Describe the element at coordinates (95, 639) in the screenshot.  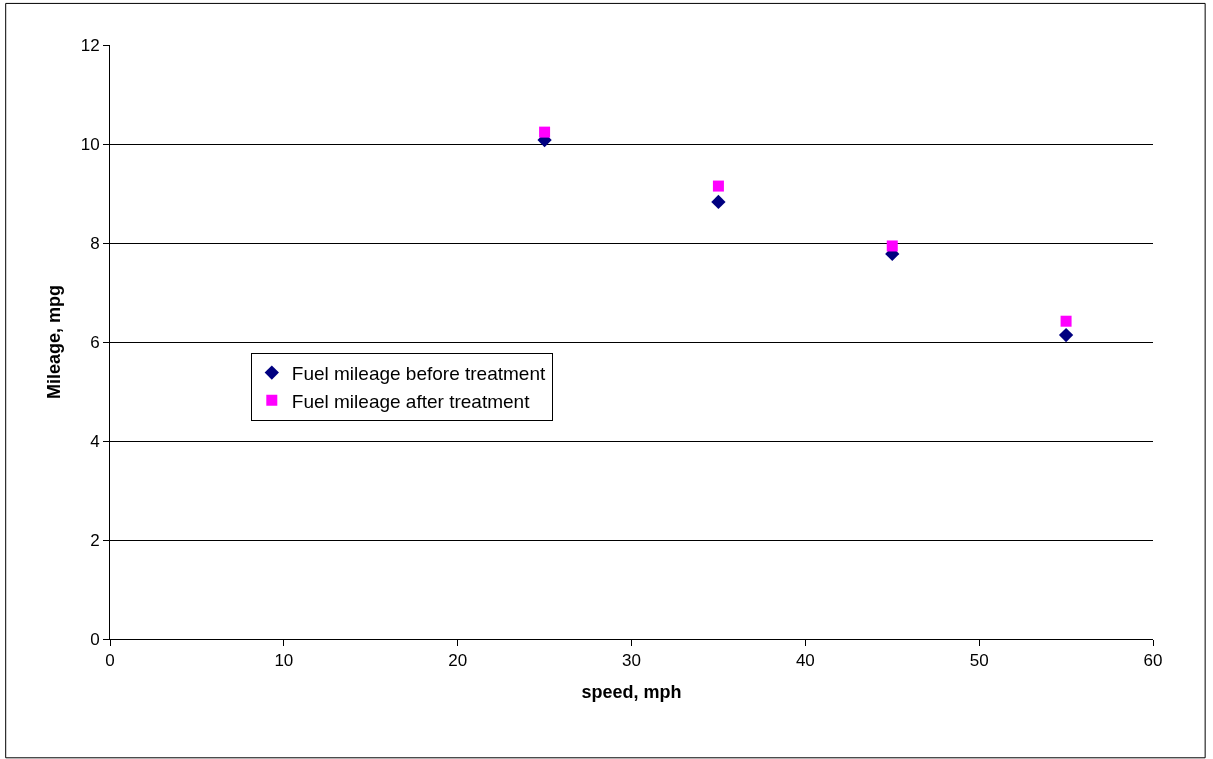
I see `y-tick-label: 0` at that location.